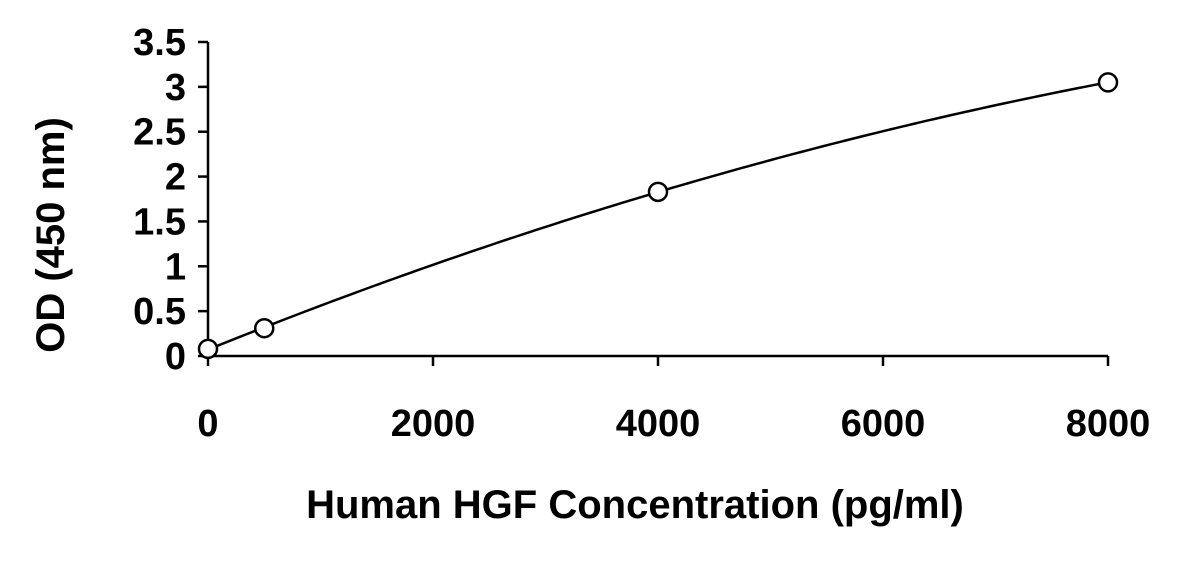  What do you see at coordinates (159, 312) in the screenshot?
I see `y-tick-label: 0.5` at bounding box center [159, 312].